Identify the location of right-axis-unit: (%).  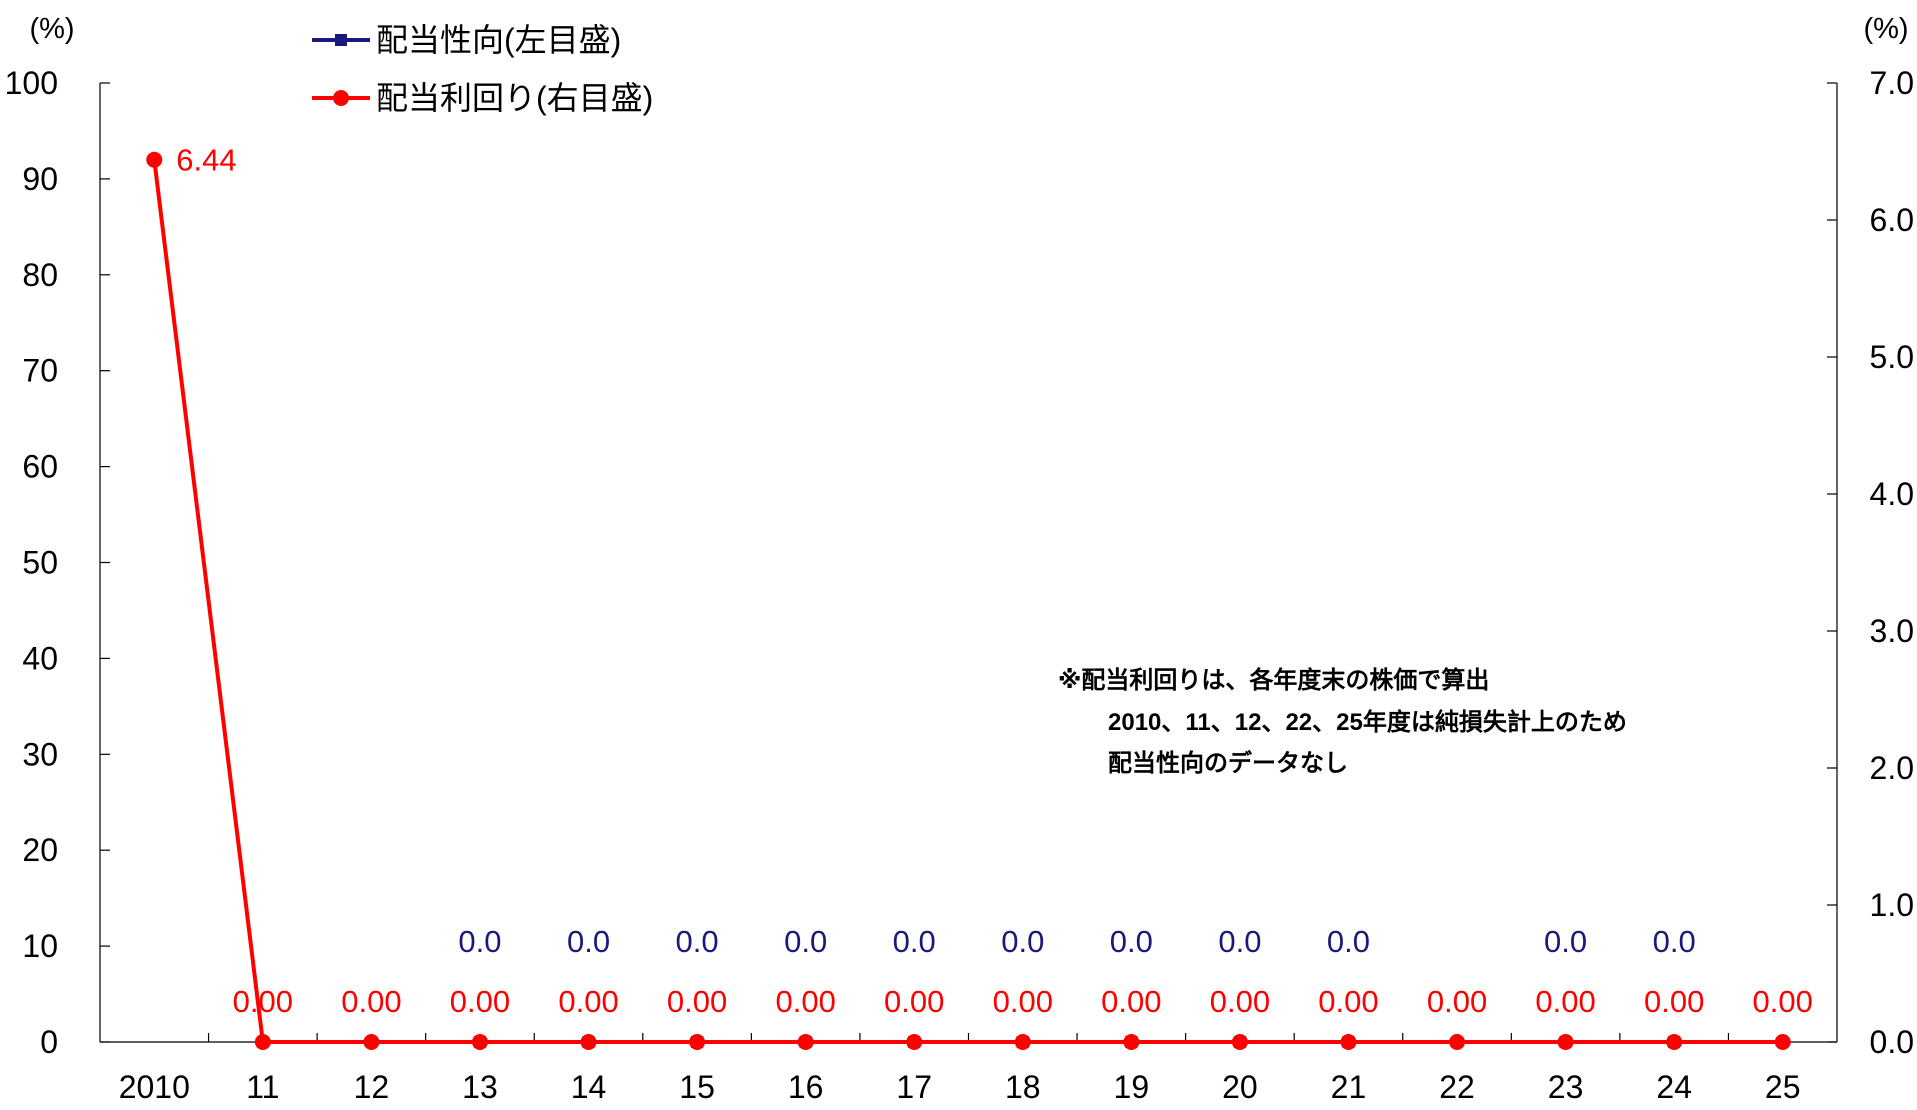
(1885, 29).